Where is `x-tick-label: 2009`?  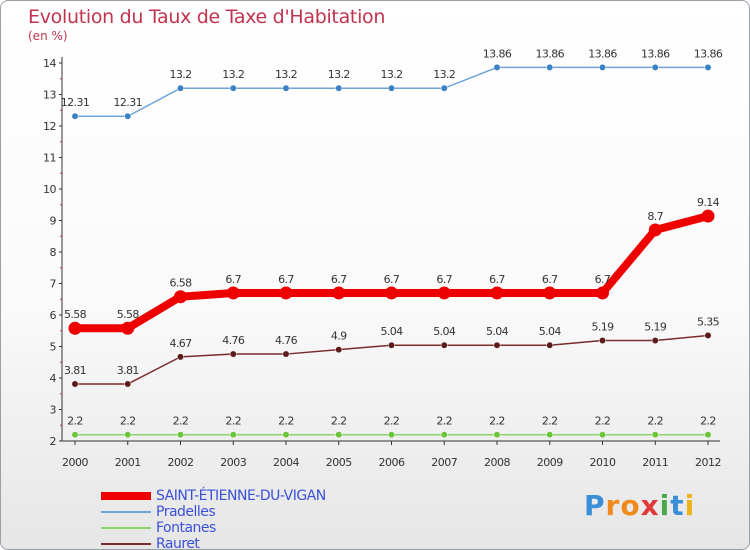
x-tick-label: 2009 is located at coordinates (550, 462).